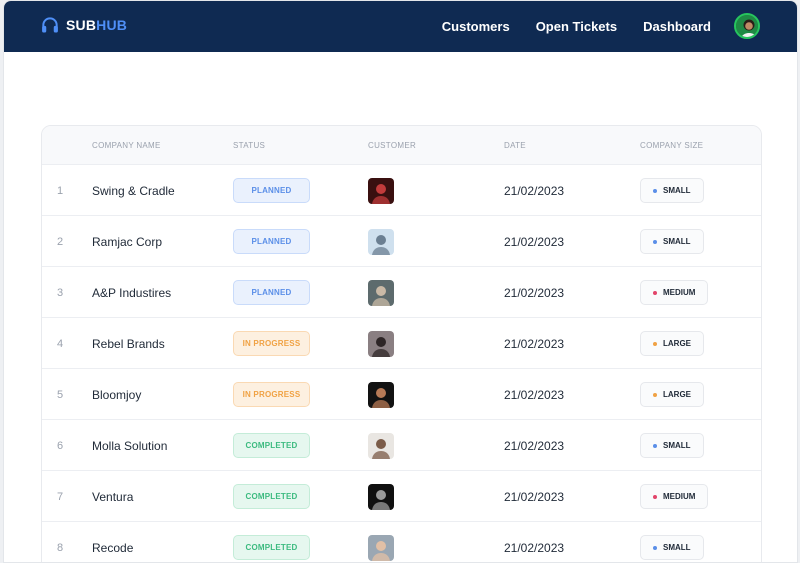 This screenshot has width=800, height=563. Describe the element at coordinates (401, 241) in the screenshot. I see `table-row: 2 Ramjac Corp PLANNED 21/02/2023 SMALL` at that location.